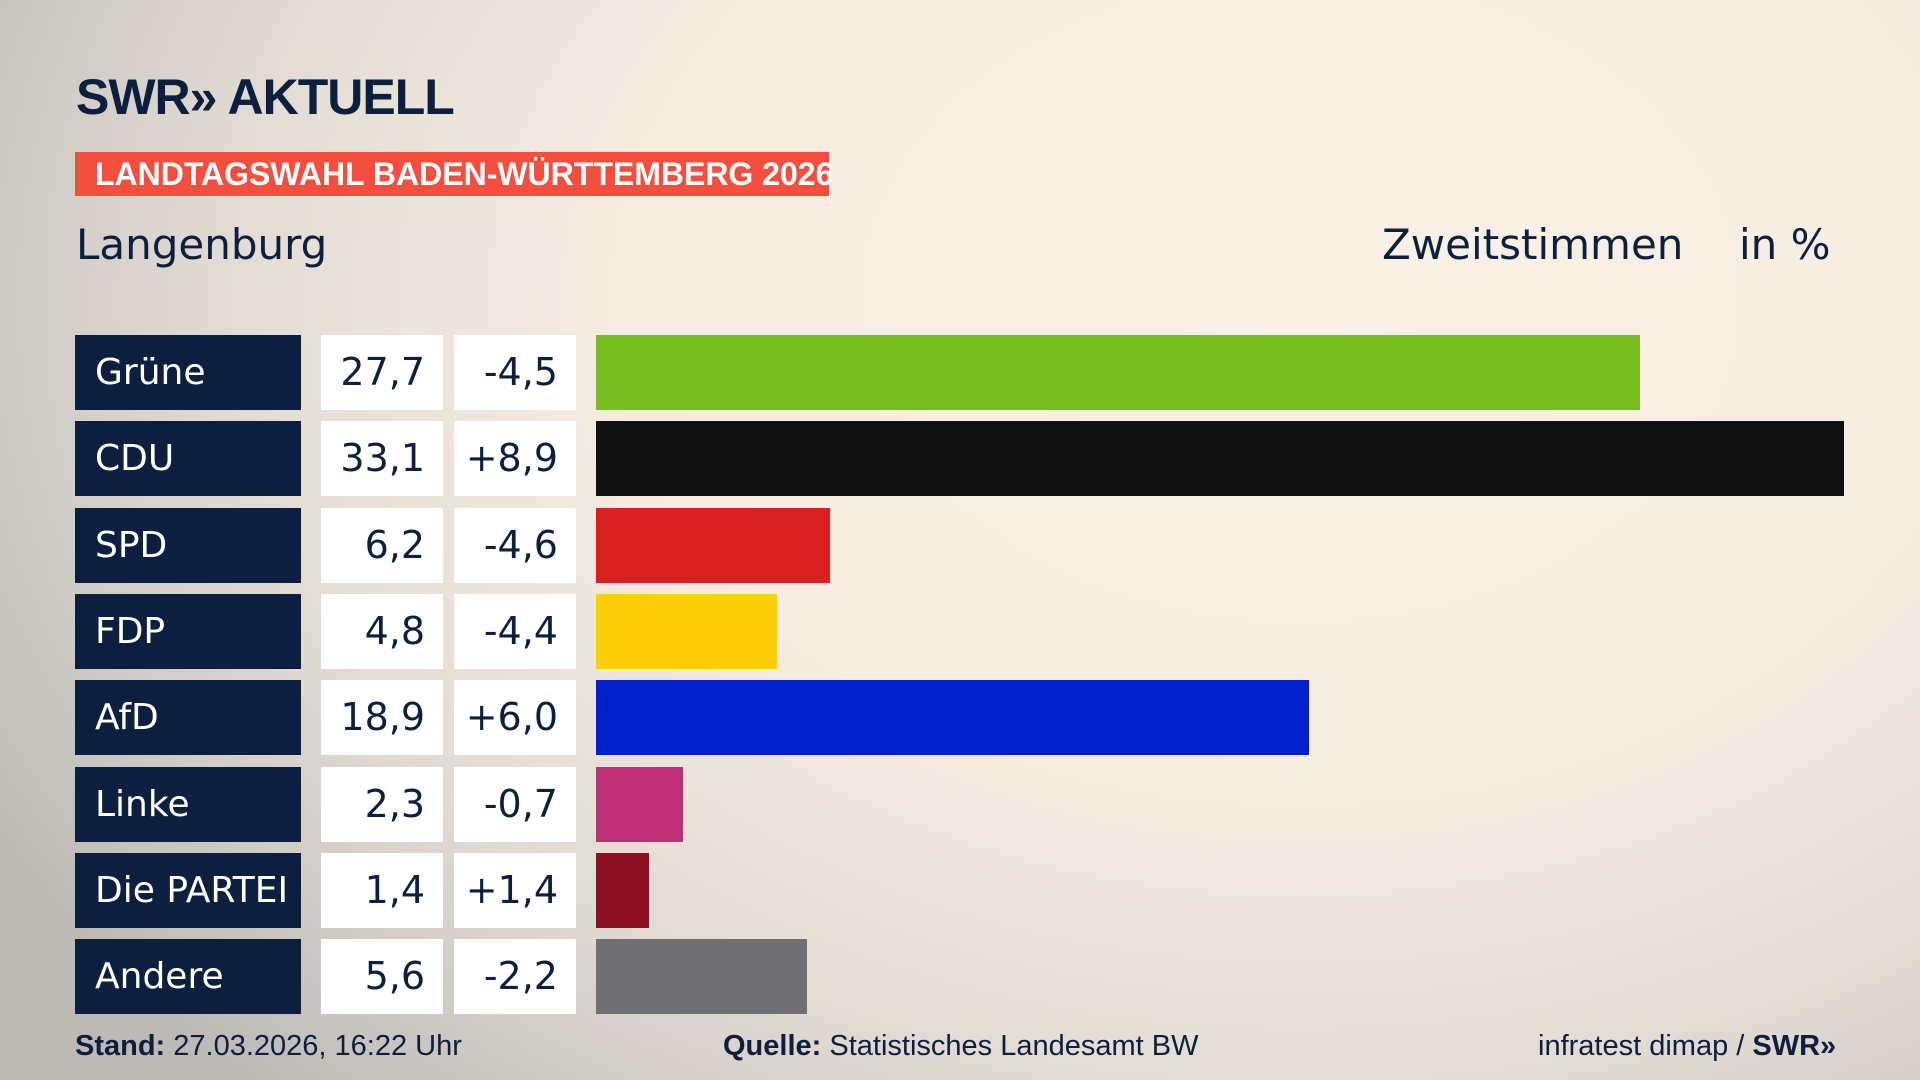 This screenshot has width=1920, height=1080. What do you see at coordinates (515, 459) in the screenshot?
I see `diff-label: +8,9` at bounding box center [515, 459].